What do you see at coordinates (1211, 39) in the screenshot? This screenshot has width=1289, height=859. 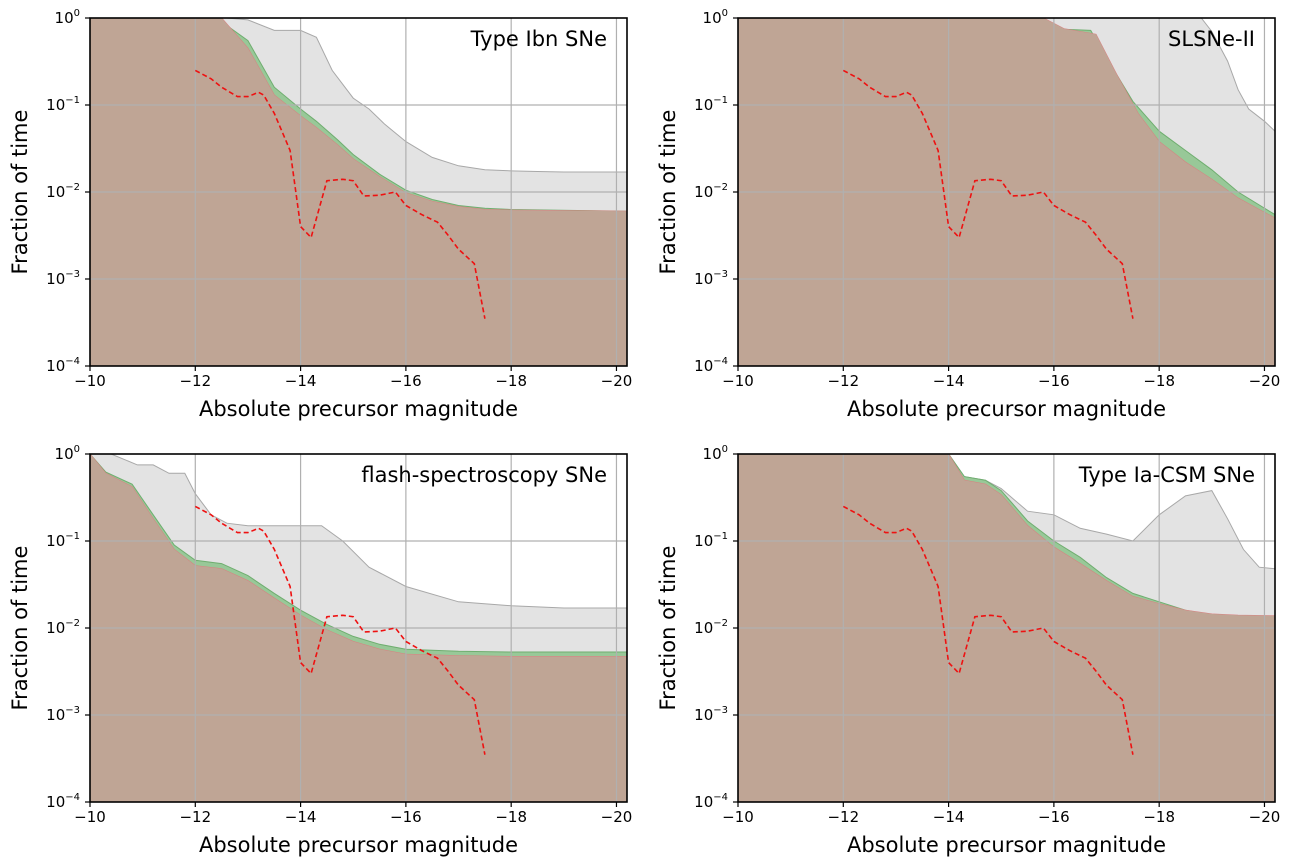 I see `panel-title: SLSNe-II` at bounding box center [1211, 39].